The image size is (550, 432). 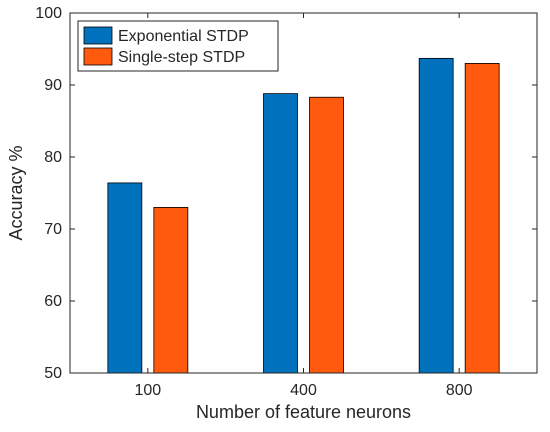 I want to click on x-tick-label: 400, so click(x=303, y=390).